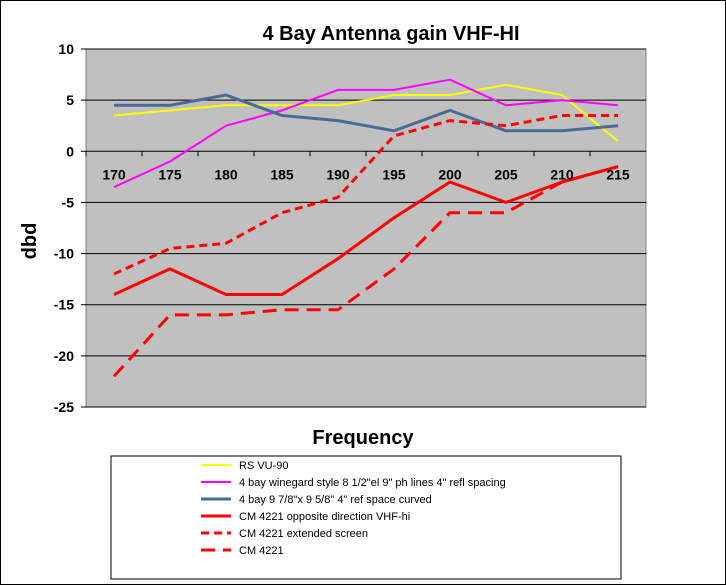 The image size is (726, 585). What do you see at coordinates (618, 174) in the screenshot?
I see `x-tick-label: 215` at bounding box center [618, 174].